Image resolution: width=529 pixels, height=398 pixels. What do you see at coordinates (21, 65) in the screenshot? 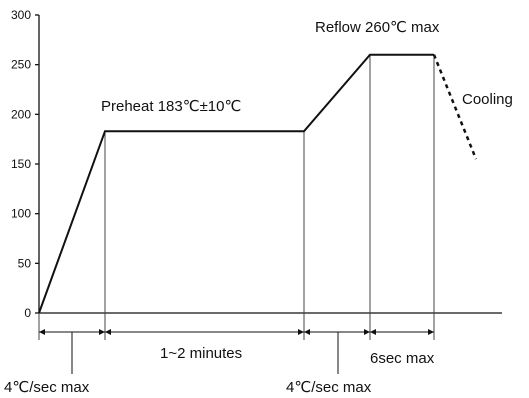
I see `y-tick-label-250: 250` at bounding box center [21, 65].